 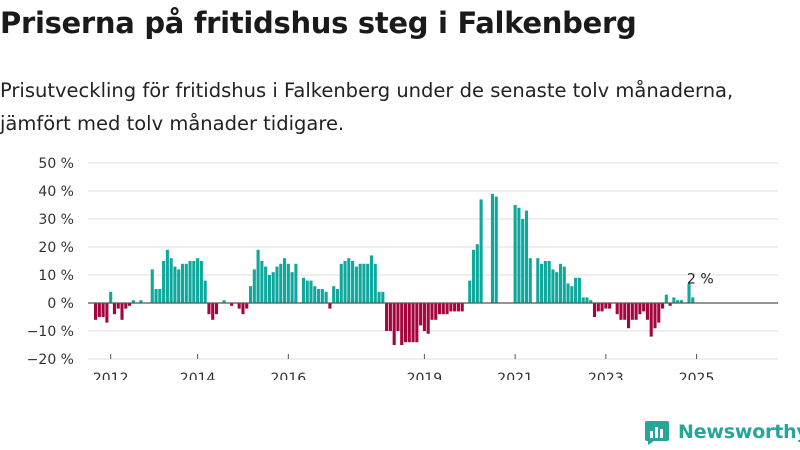 What do you see at coordinates (700, 279) in the screenshot?
I see `annotations: 2 %` at bounding box center [700, 279].